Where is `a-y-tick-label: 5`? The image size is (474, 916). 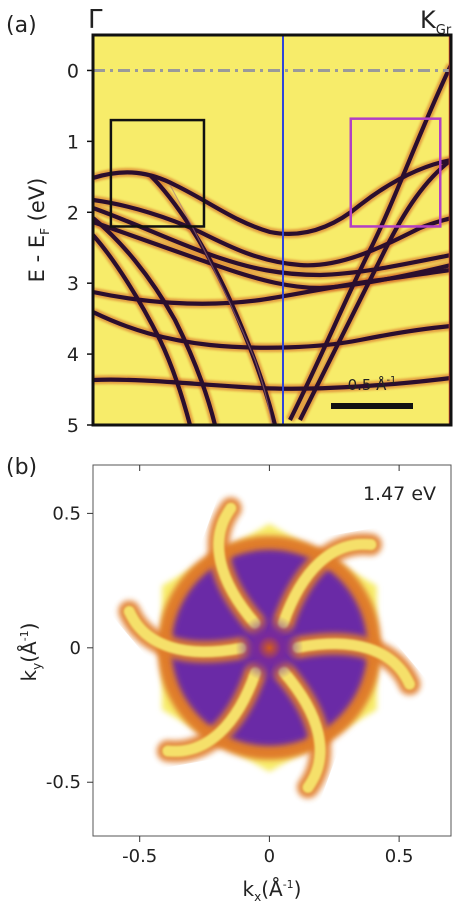
a-y-tick-label: 5 is located at coordinates (73, 426).